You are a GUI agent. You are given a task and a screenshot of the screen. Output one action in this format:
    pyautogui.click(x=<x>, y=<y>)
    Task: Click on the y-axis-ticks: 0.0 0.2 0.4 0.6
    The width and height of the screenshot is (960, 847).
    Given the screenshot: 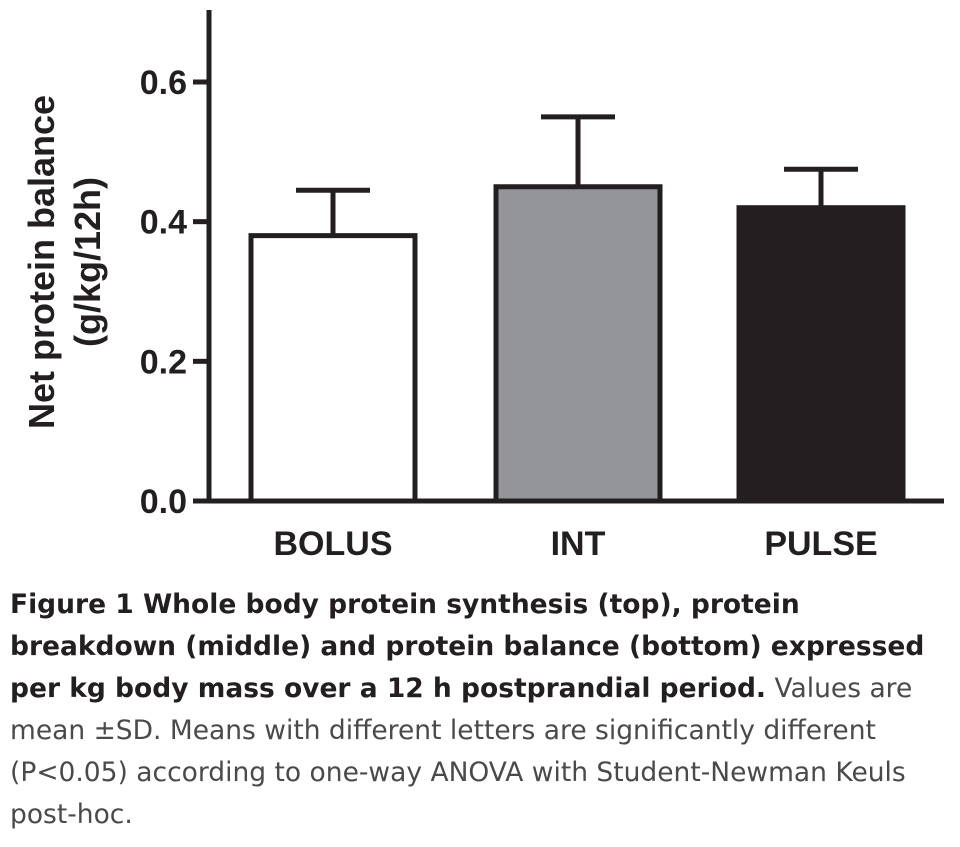 What is the action you would take?
    pyautogui.click(x=174, y=292)
    